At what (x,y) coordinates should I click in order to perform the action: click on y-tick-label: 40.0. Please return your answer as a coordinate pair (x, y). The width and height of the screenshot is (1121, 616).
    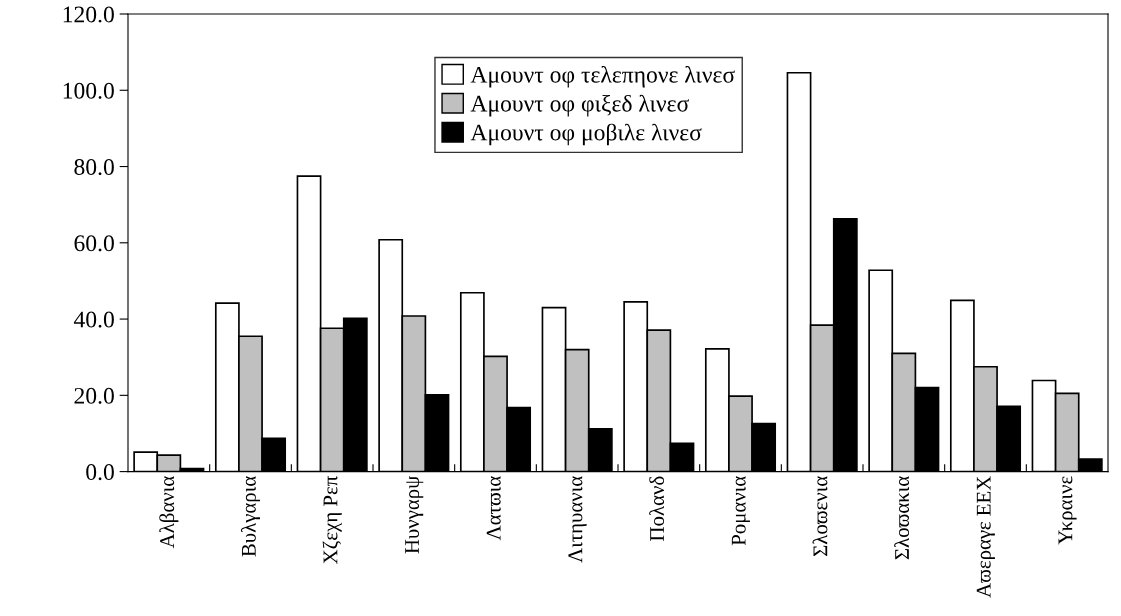
    Looking at the image, I should click on (93, 319).